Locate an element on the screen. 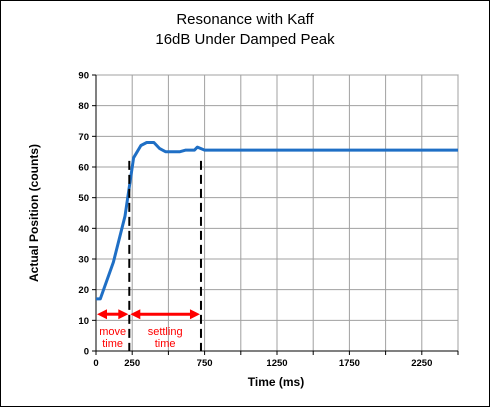  y-axis-ticks: 0 10 20 30 40 50 60 70 80 90 is located at coordinates (87, 214).